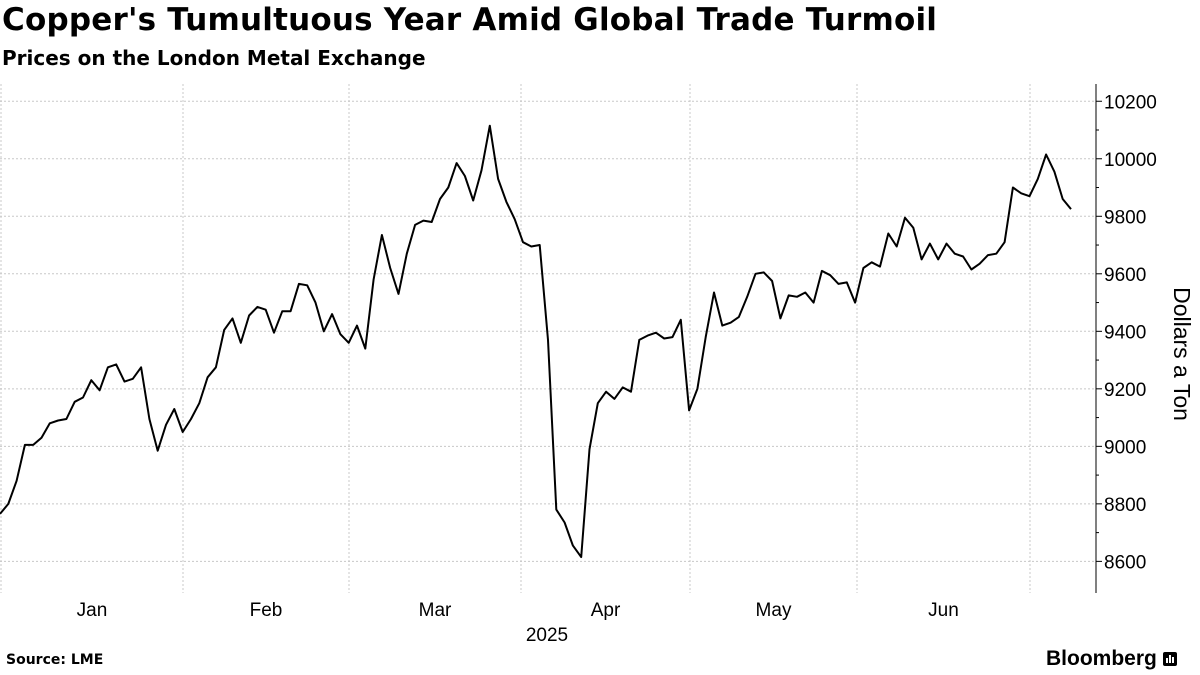 The height and width of the screenshot is (675, 1200). Describe the element at coordinates (943, 610) in the screenshot. I see `x-tick-label: Jun` at that location.